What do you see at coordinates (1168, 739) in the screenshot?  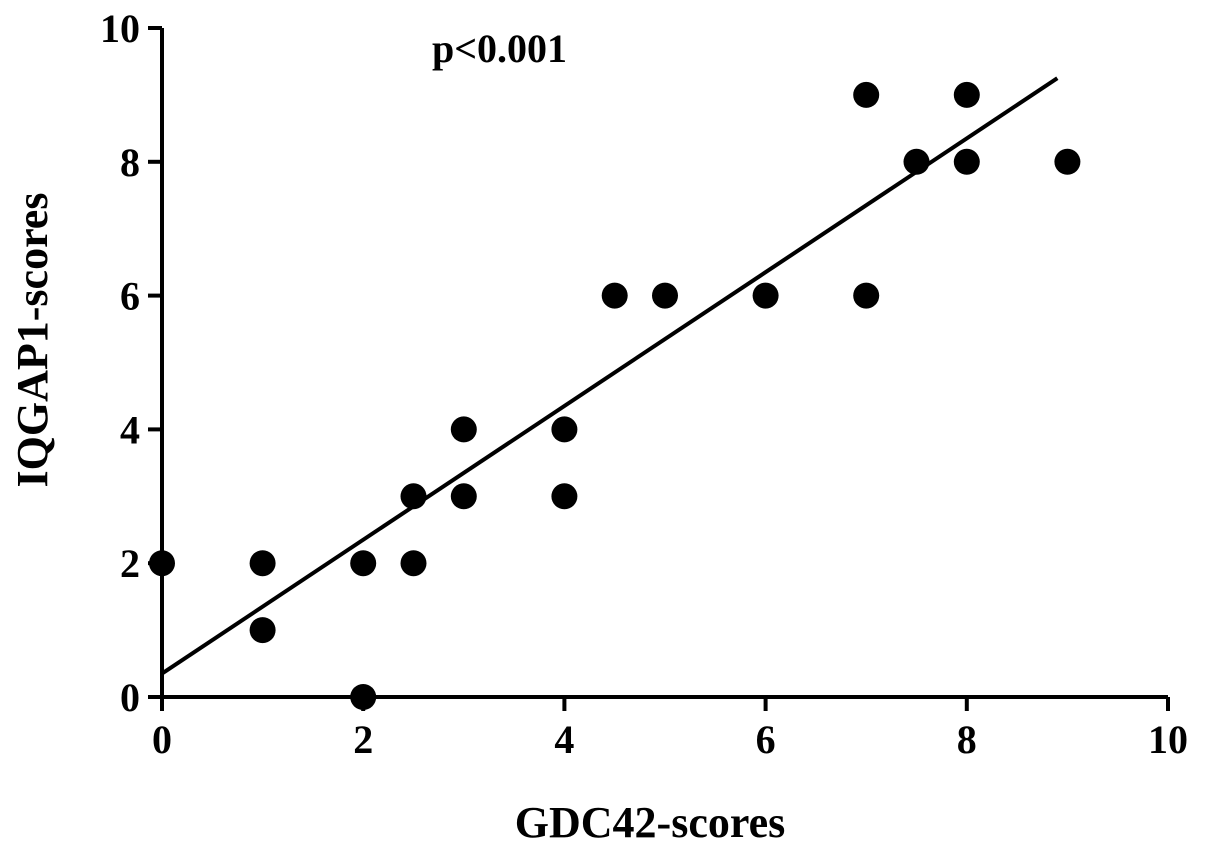 I see `x-tick-label: 10` at bounding box center [1168, 739].